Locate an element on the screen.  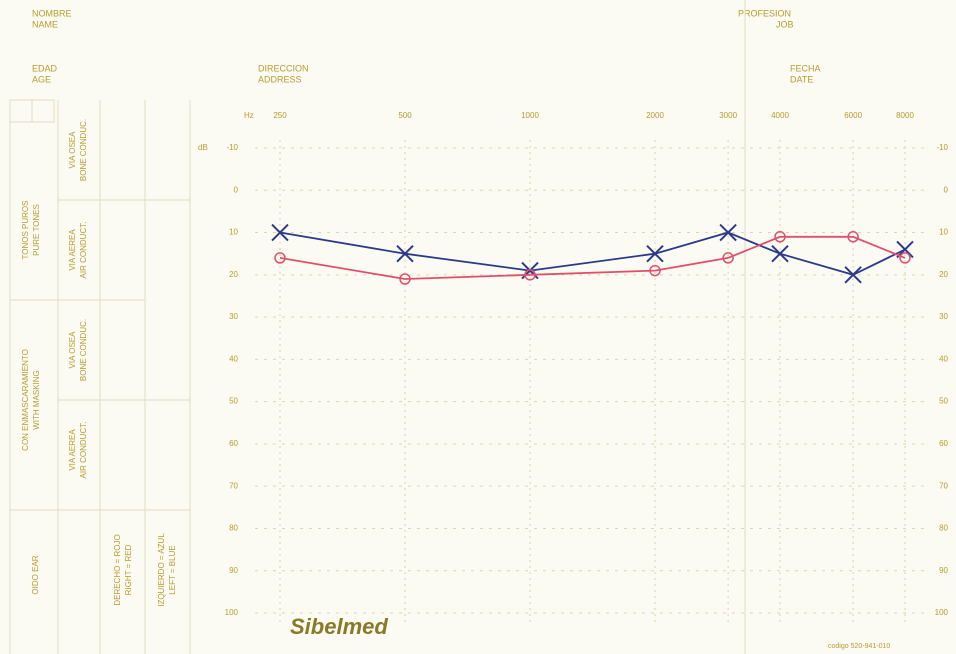
age-label: EDAD is located at coordinates (45, 68).